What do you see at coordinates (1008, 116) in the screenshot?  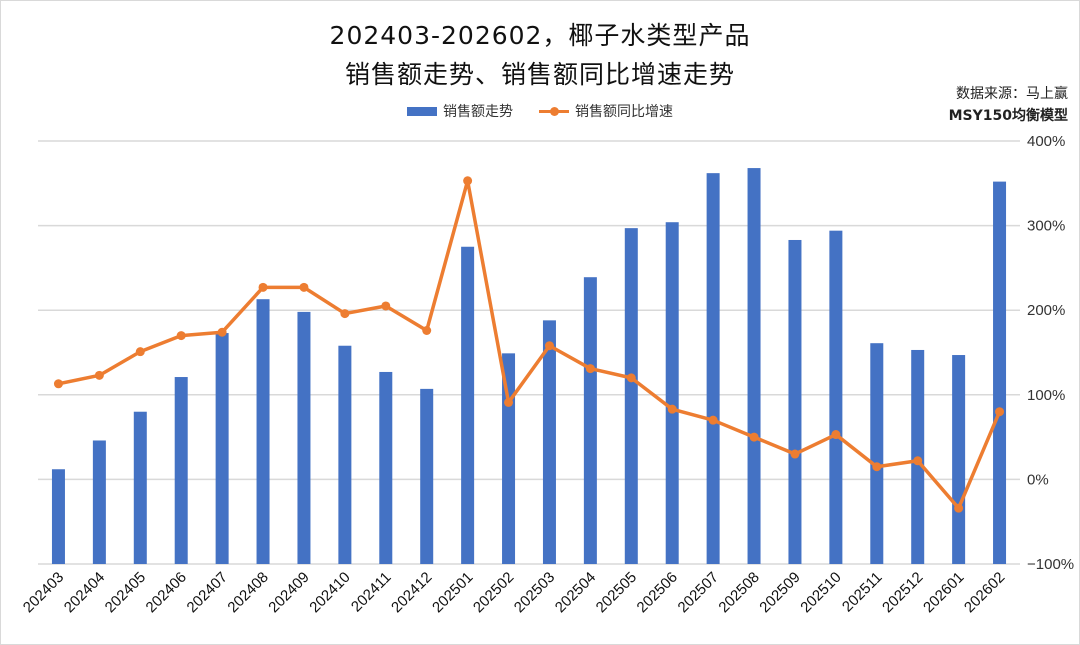 I see `source-line-2: MSY150均衡模型` at bounding box center [1008, 116].